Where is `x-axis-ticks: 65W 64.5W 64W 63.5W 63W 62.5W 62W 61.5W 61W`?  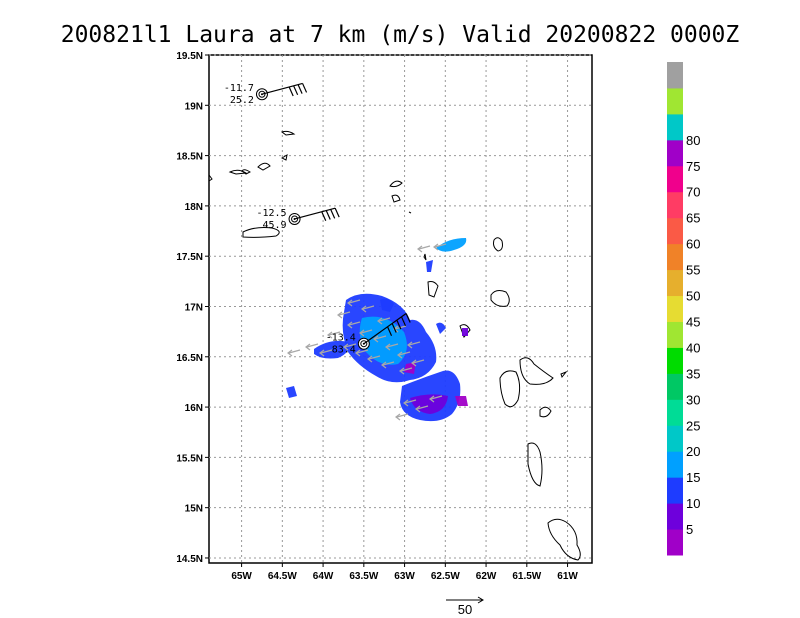
x-axis-ticks: 65W 64.5W 64W 63.5W 63W 62.5W 62W 61.5W 61W is located at coordinates (404, 572).